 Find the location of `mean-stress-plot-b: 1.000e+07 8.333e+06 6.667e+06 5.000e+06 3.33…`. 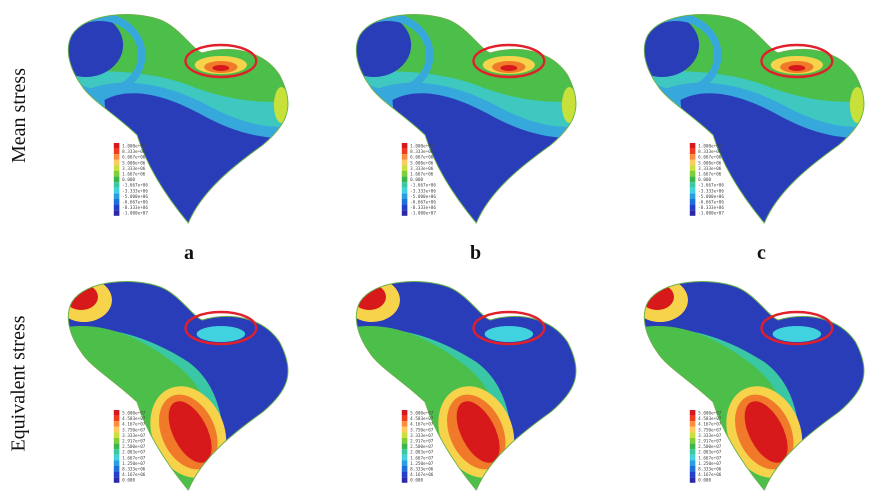

mean-stress-plot-b: 1.000e+07 8.333e+06 6.667e+06 5.000e+06 3.33… is located at coordinates (453, 120).